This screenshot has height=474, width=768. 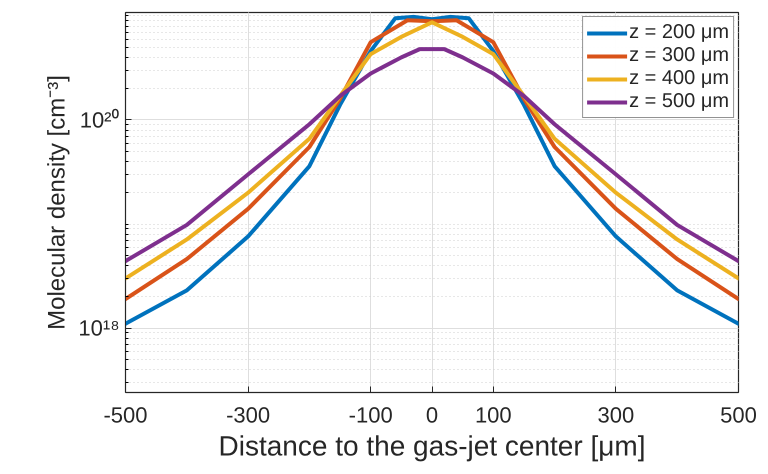 I want to click on x-tick-label: -100, so click(x=370, y=415).